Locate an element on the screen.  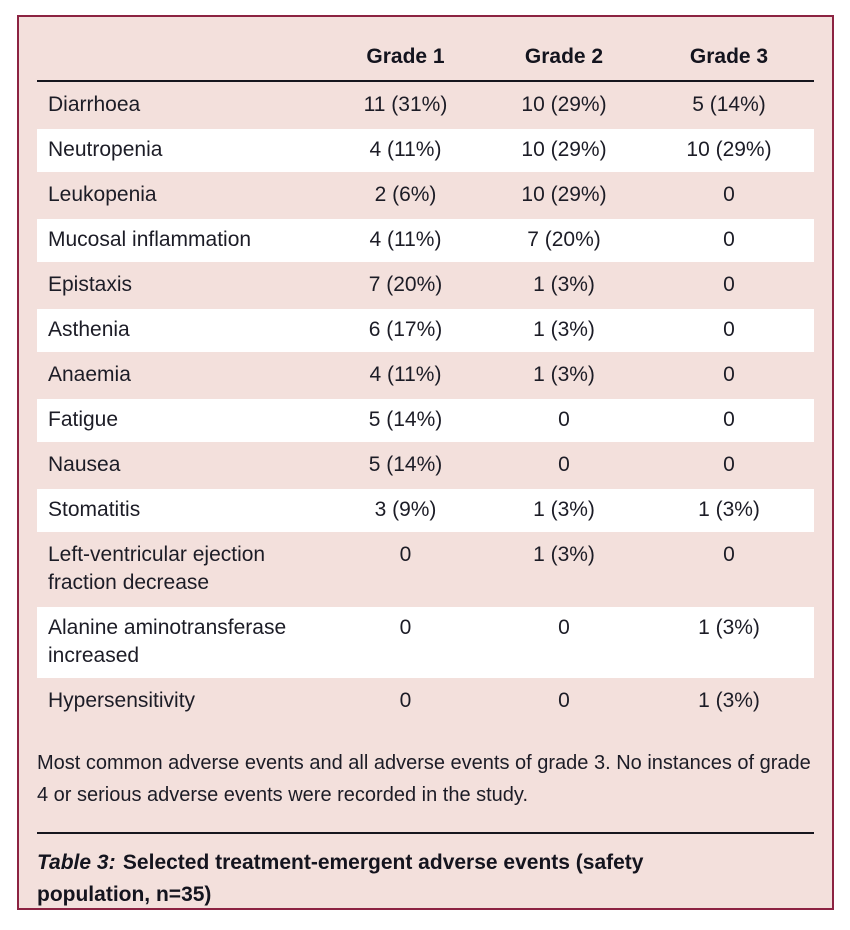
table-row: Leukopenia 2 (6%) 10 (29%) 0 is located at coordinates (425, 195).